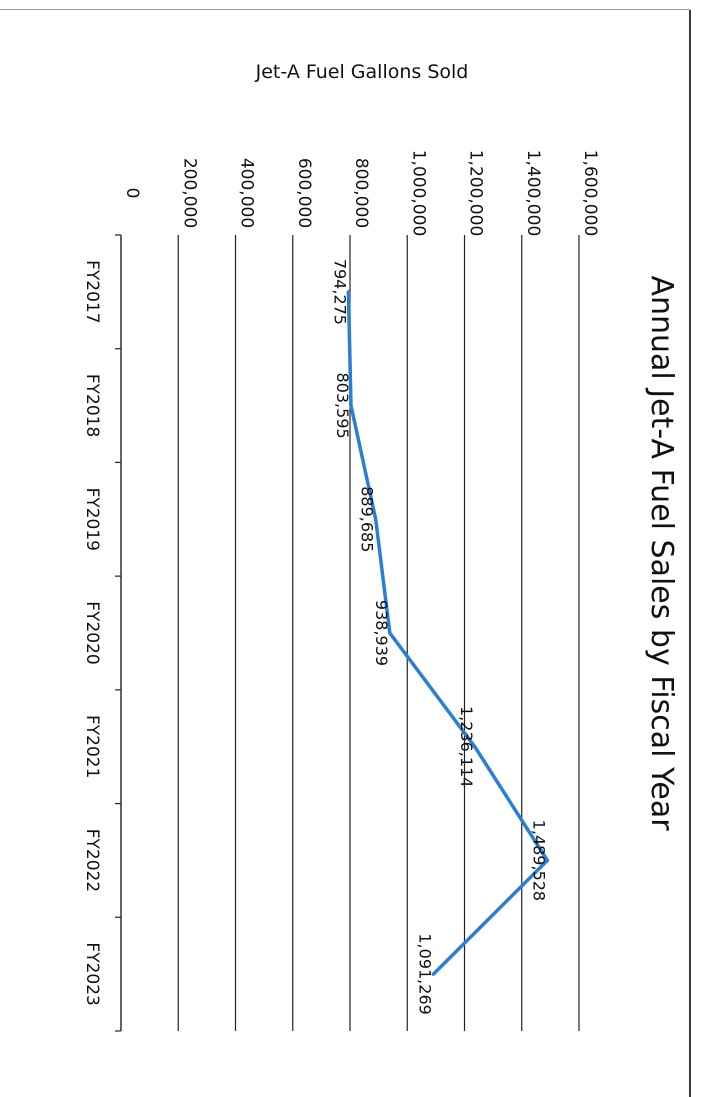 This screenshot has width=705, height=1097. Describe the element at coordinates (247, 193) in the screenshot. I see `value-tick-label: 400,000` at that location.